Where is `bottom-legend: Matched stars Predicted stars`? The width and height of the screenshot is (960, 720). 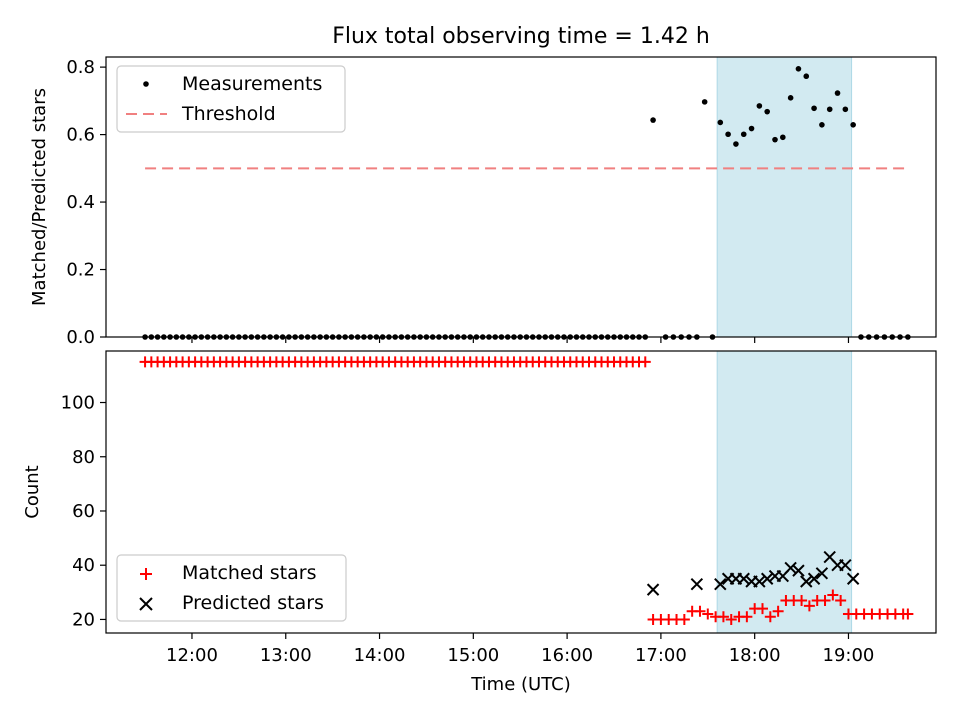 bottom-legend: Matched stars Predicted stars is located at coordinates (231, 588).